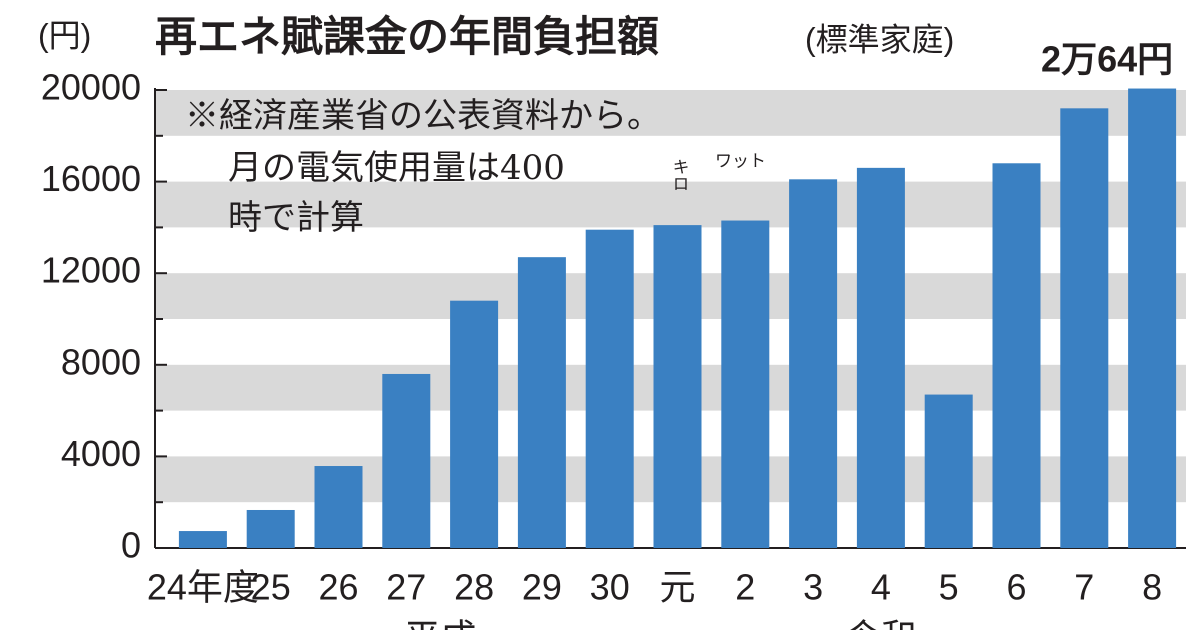  Describe the element at coordinates (296, 218) in the screenshot. I see `note: 時で計算` at that location.